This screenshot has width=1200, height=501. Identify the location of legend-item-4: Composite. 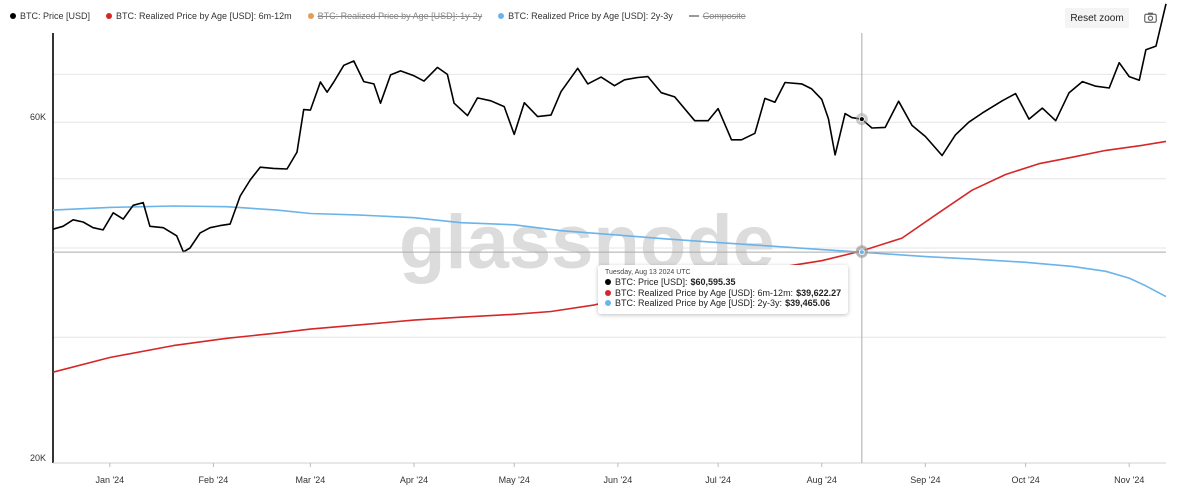
(717, 16).